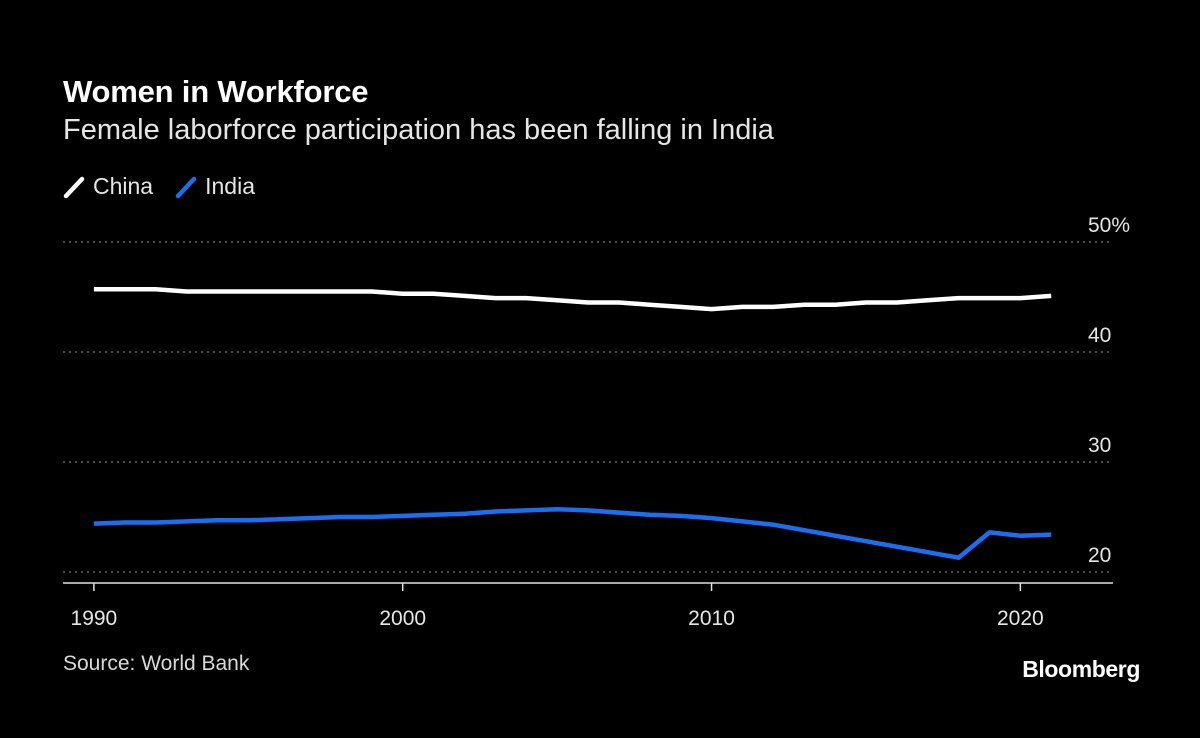 The width and height of the screenshot is (1200, 738). Describe the element at coordinates (186, 187) in the screenshot. I see `legend-swatch-india` at that location.